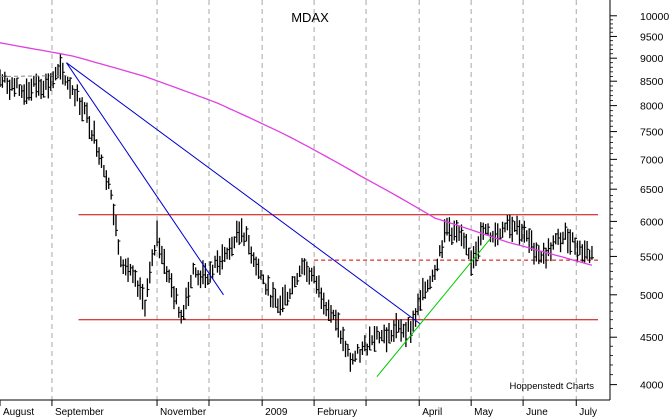 The height and width of the screenshot is (420, 669). I want to click on x-tick-label: February, so click(337, 412).